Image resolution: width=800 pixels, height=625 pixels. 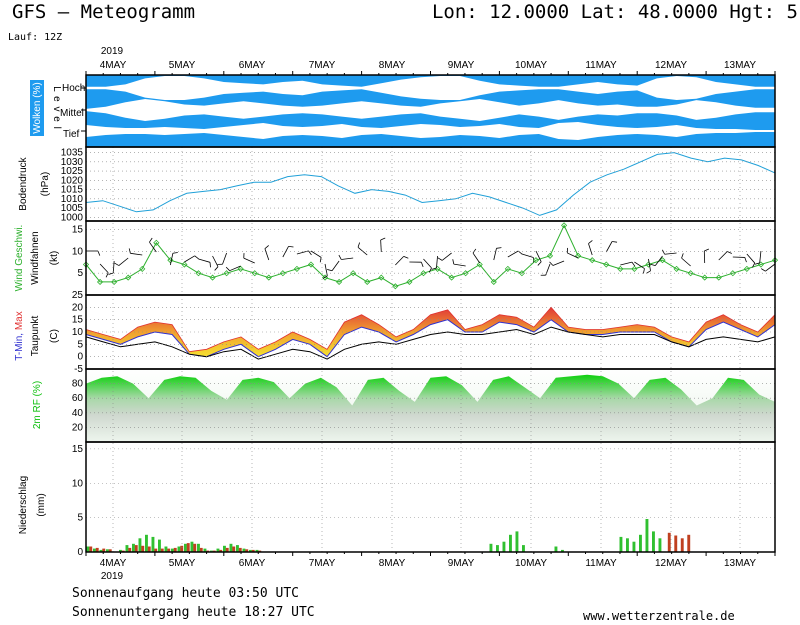 I want to click on temp-tick-label: 15, so click(x=78, y=320).